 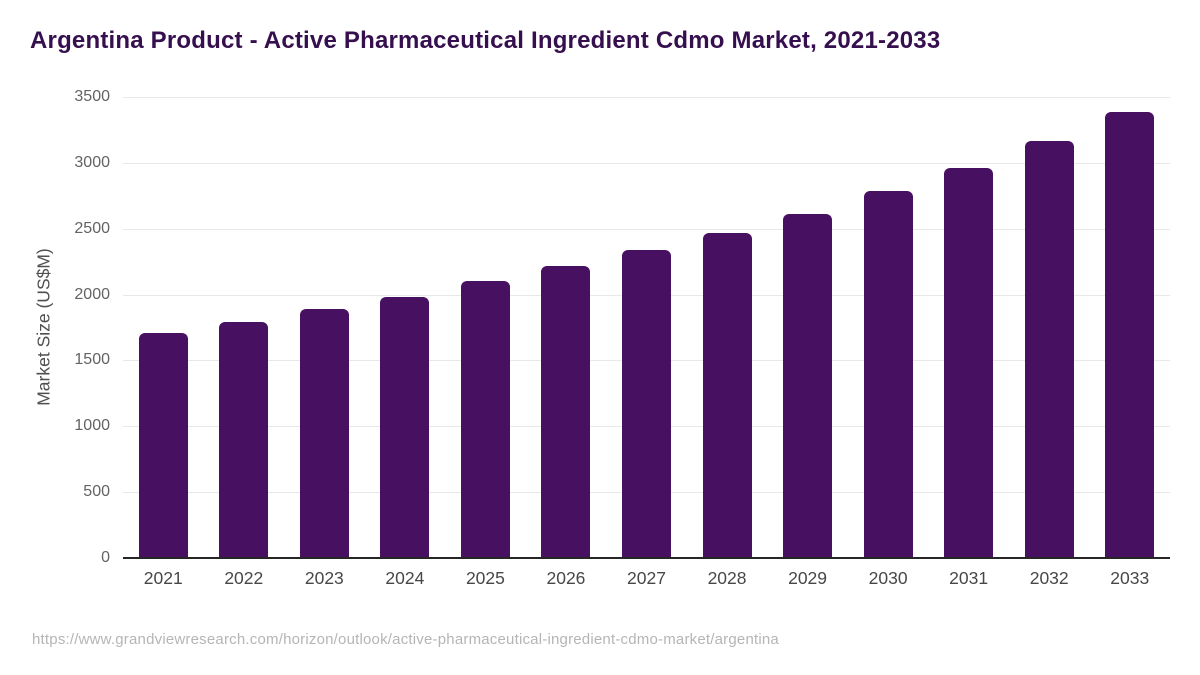 I want to click on bar-slot-2026, so click(x=566, y=327).